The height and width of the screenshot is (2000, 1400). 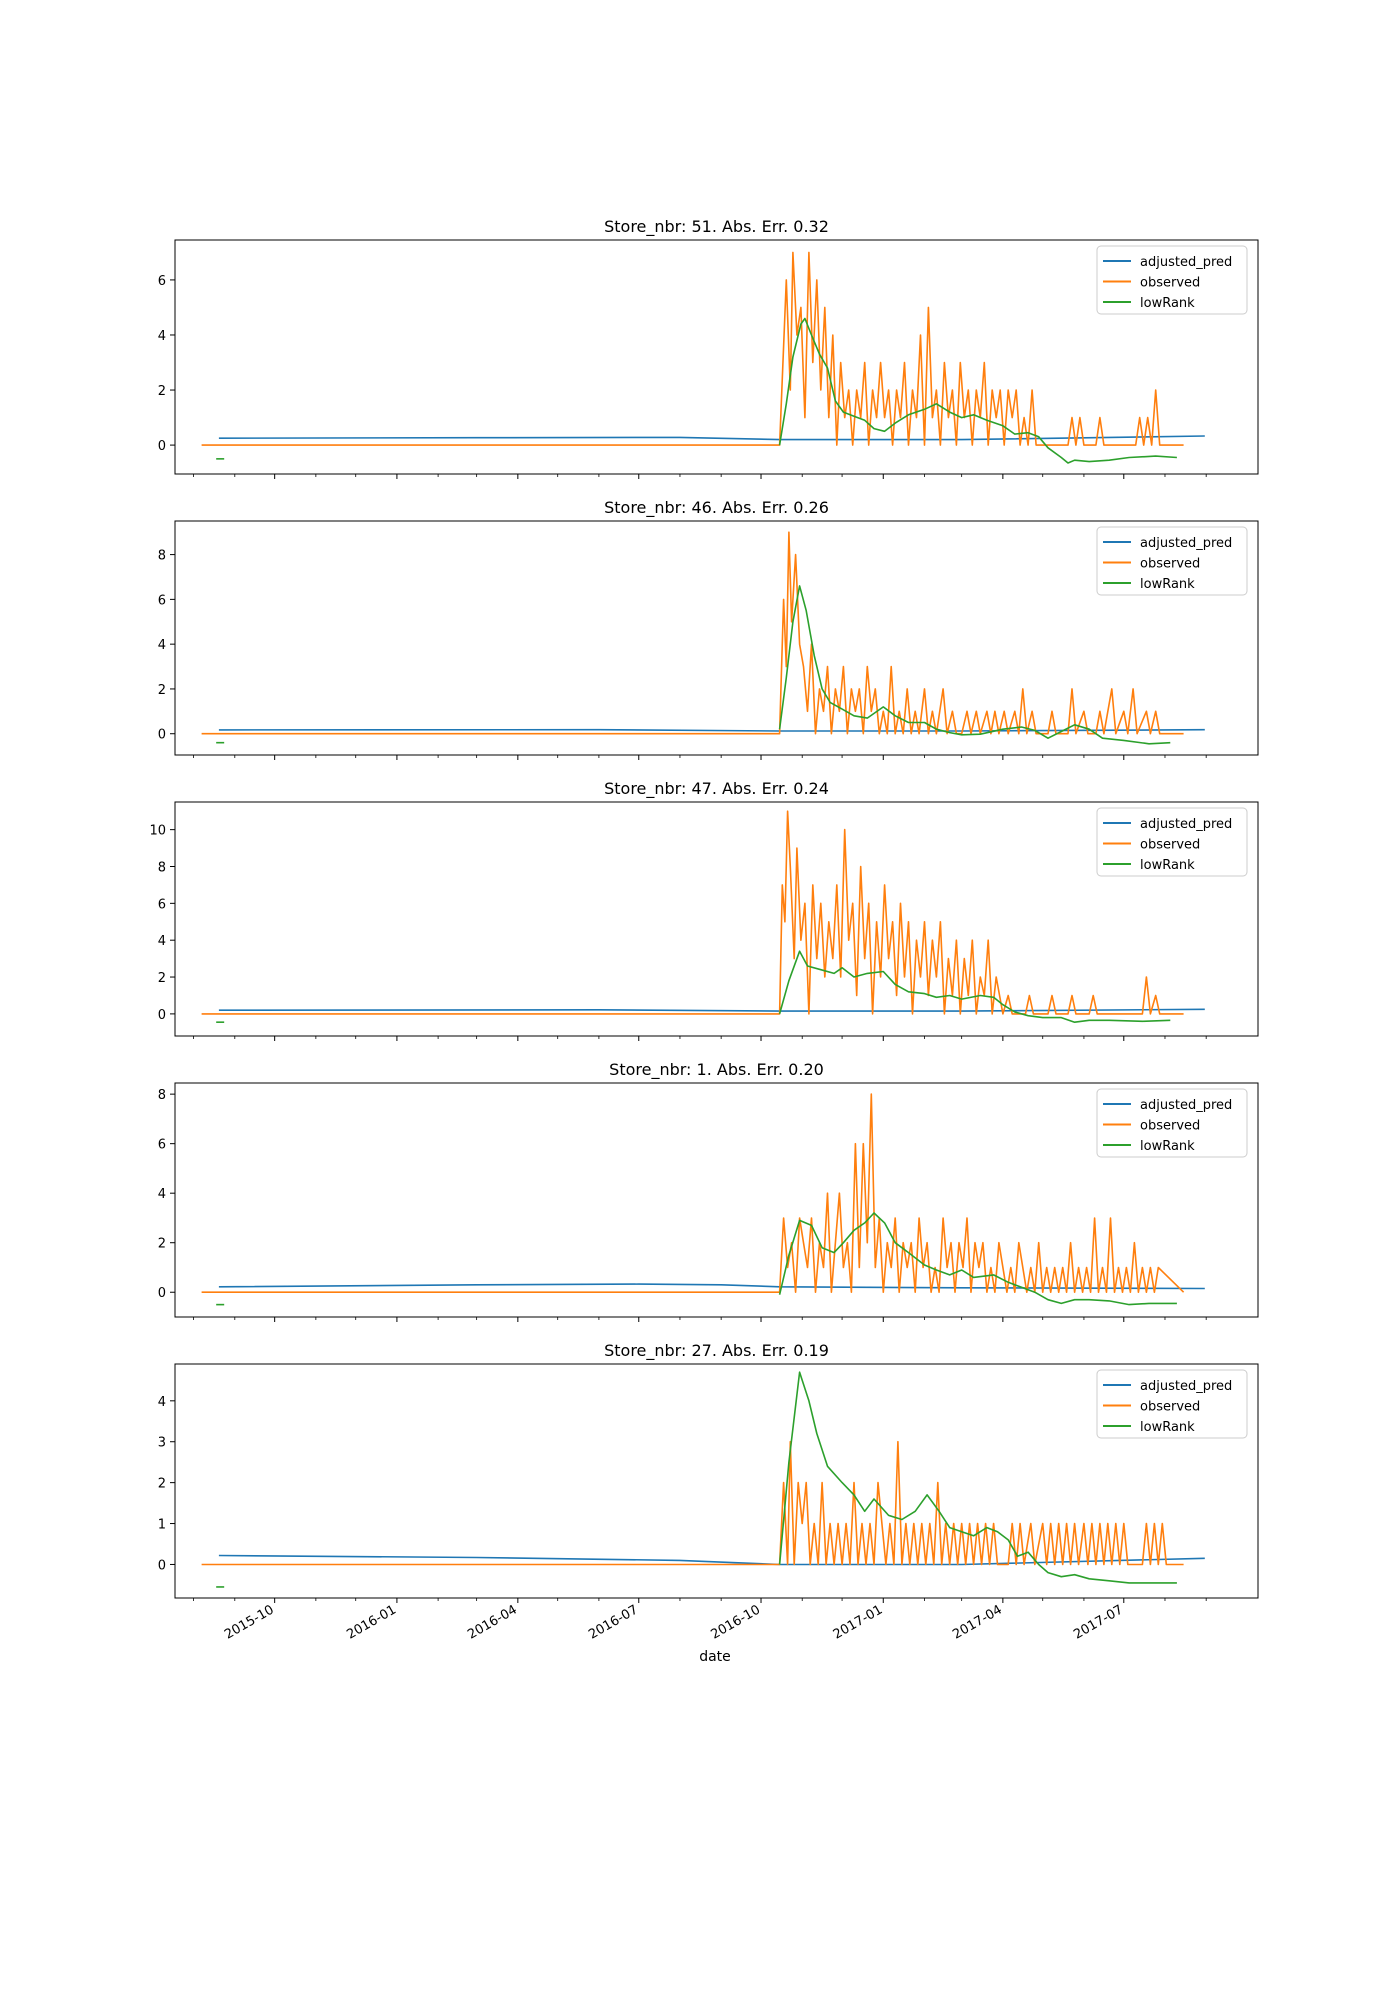 What do you see at coordinates (858, 1622) in the screenshot?
I see `x-tick-label: 2017-01` at bounding box center [858, 1622].